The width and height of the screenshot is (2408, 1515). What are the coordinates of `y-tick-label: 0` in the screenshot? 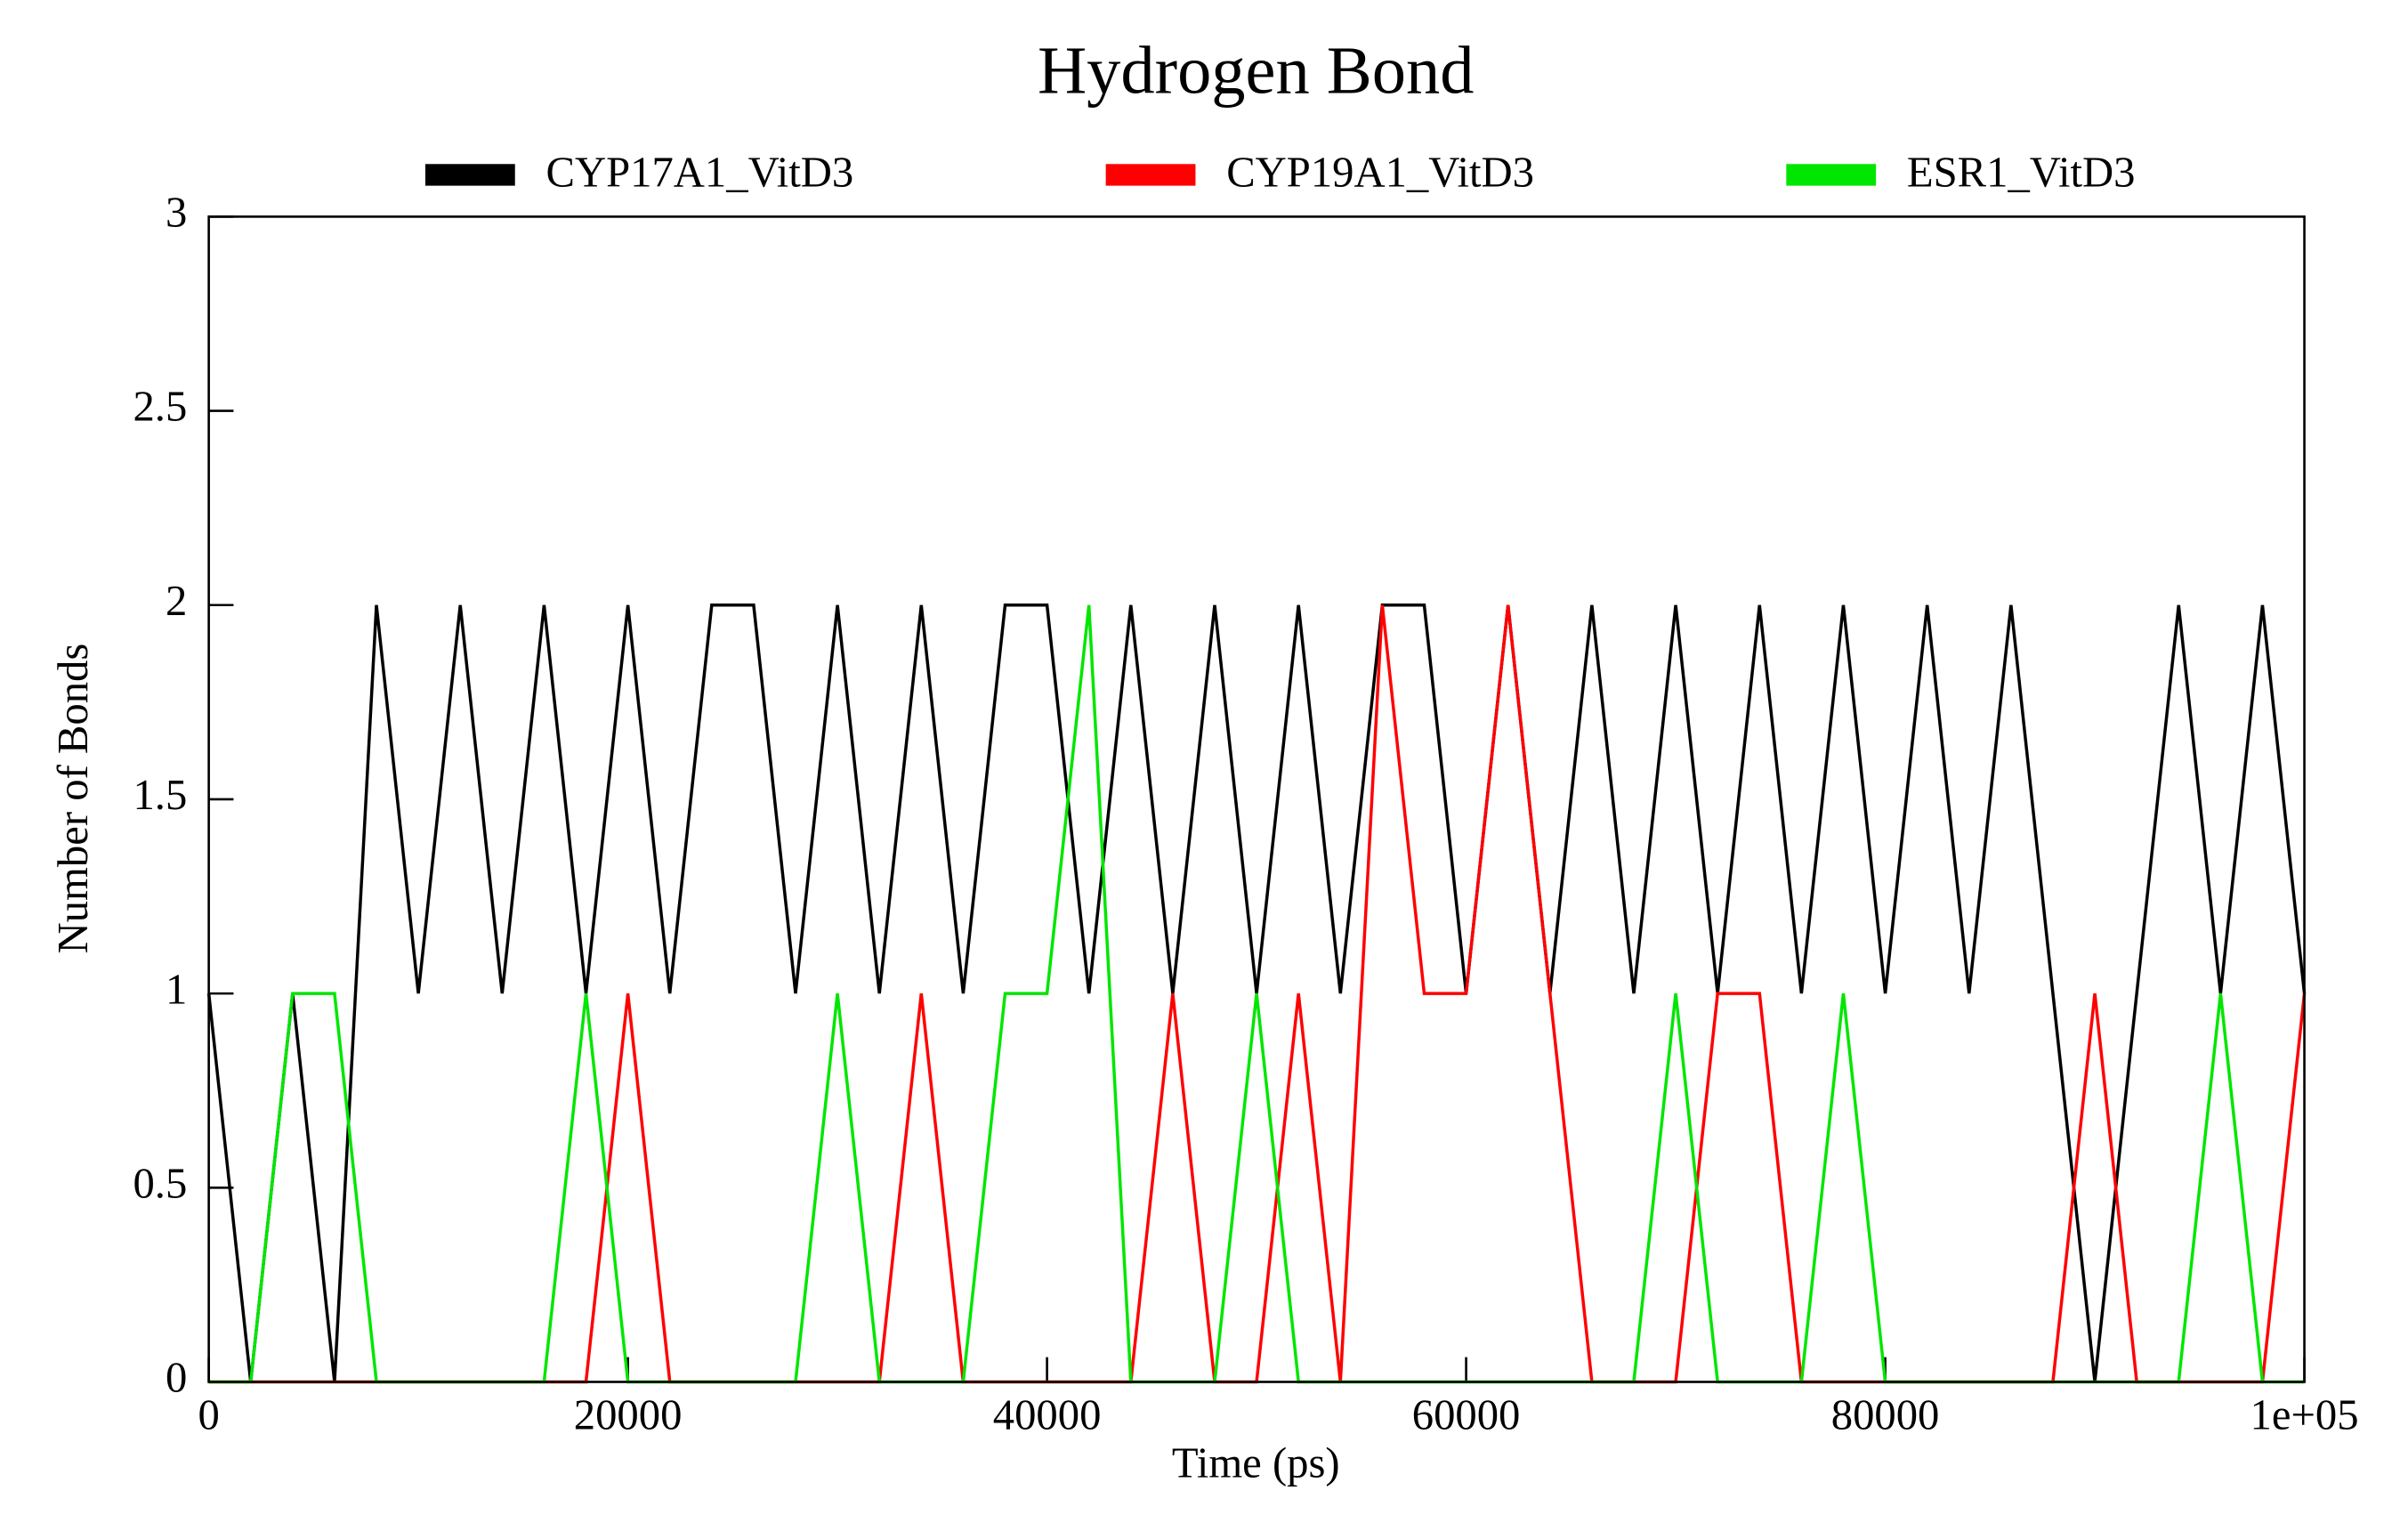 It's located at (176, 1378).